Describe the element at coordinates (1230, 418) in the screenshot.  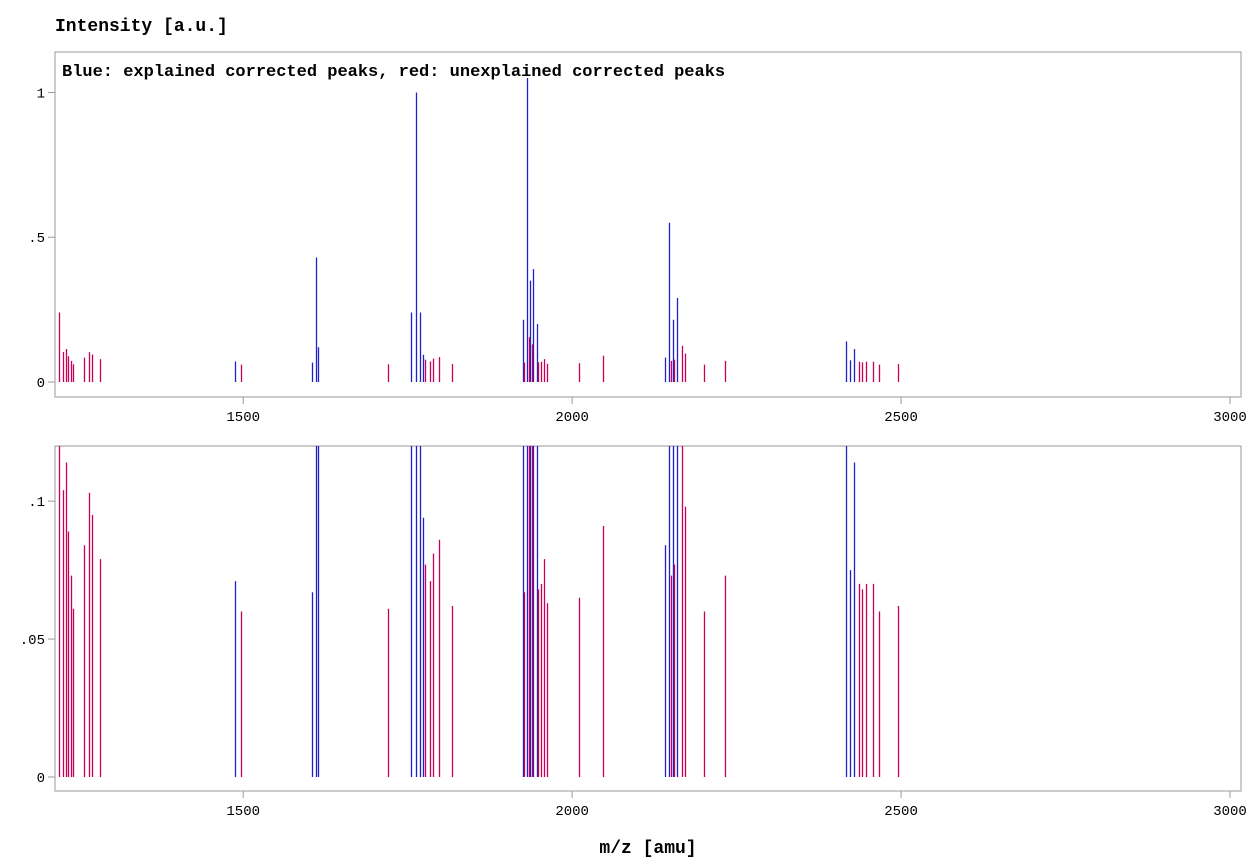
I see `top-x-tick-label: 3000` at that location.